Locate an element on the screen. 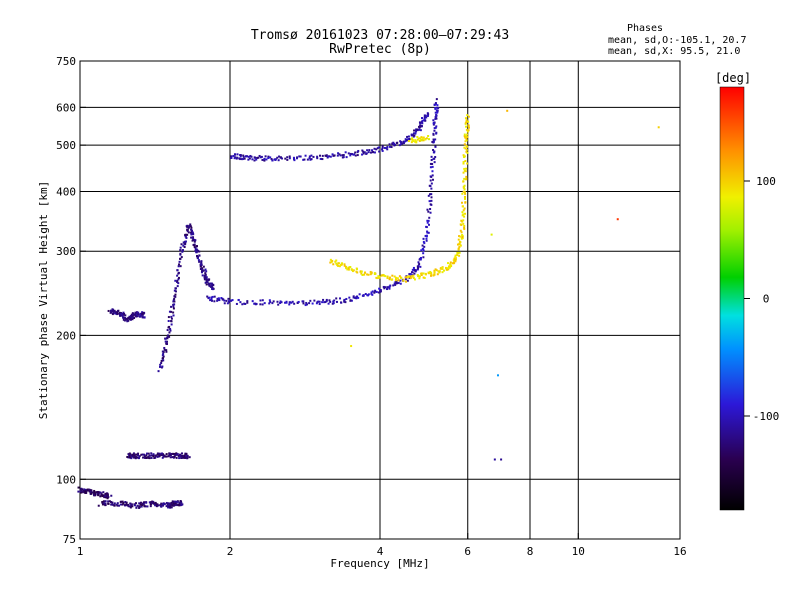 The height and width of the screenshot is (600, 800). colorbar: [deg] 100 0 -100 is located at coordinates (747, 291).